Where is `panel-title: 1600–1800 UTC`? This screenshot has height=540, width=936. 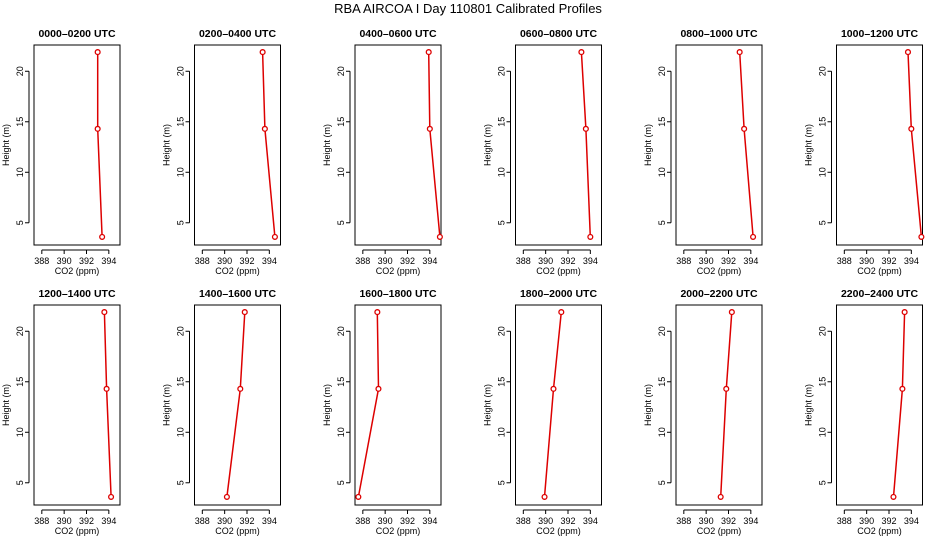 panel-title: 1600–1800 UTC is located at coordinates (397, 294).